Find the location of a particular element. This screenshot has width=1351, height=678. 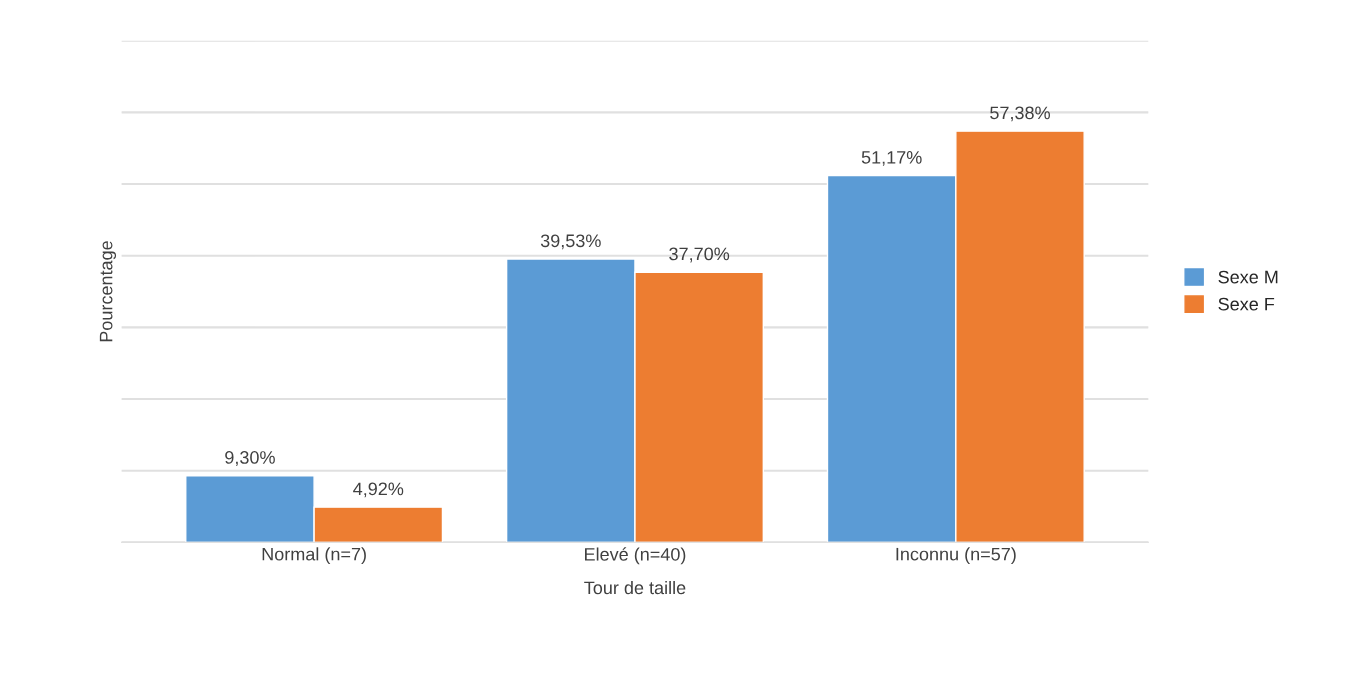

x-tick-label: Inconnu (n=57) is located at coordinates (956, 556).